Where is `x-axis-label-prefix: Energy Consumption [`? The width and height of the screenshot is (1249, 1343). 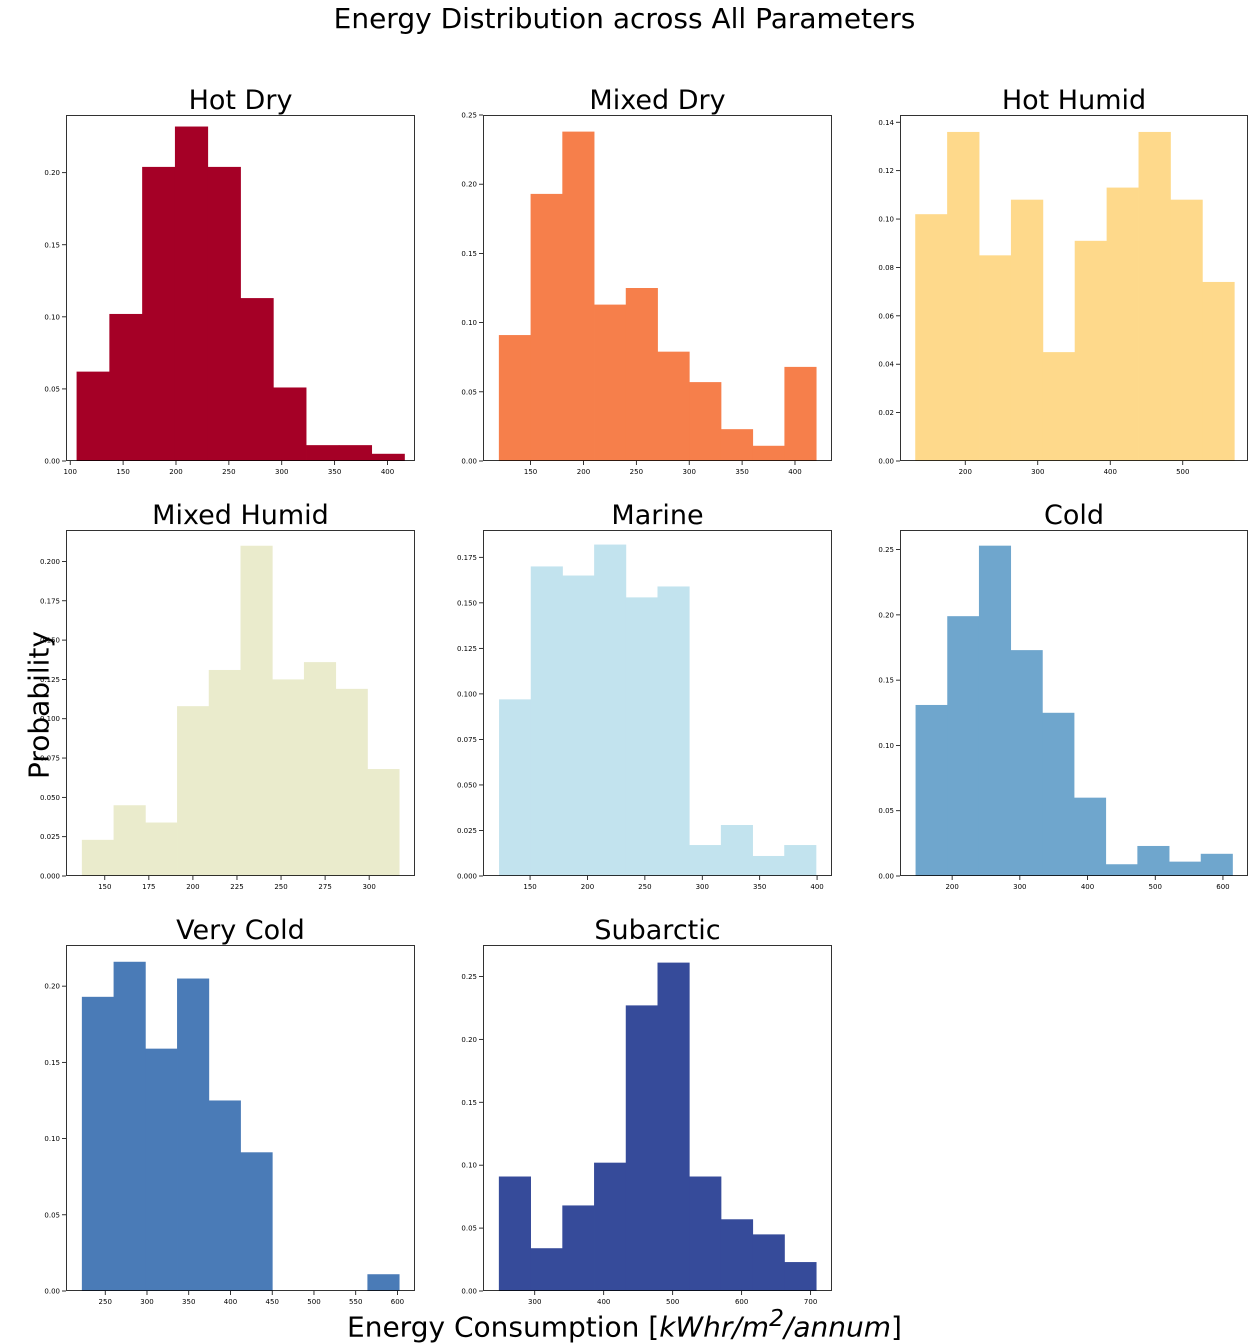
x-axis-label-prefix: Energy Consumption [ is located at coordinates (503, 1326).